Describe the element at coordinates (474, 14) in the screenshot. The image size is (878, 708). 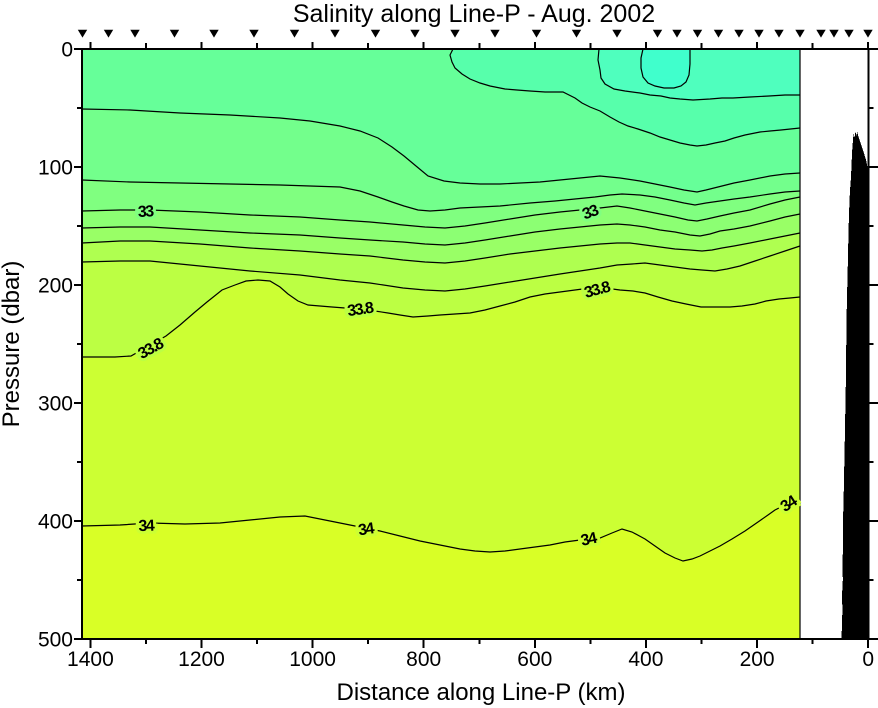
I see `svg-text:Salinity along Line-P - Aug. 2: Salinity along Line-P - Aug. 2002` at that location.